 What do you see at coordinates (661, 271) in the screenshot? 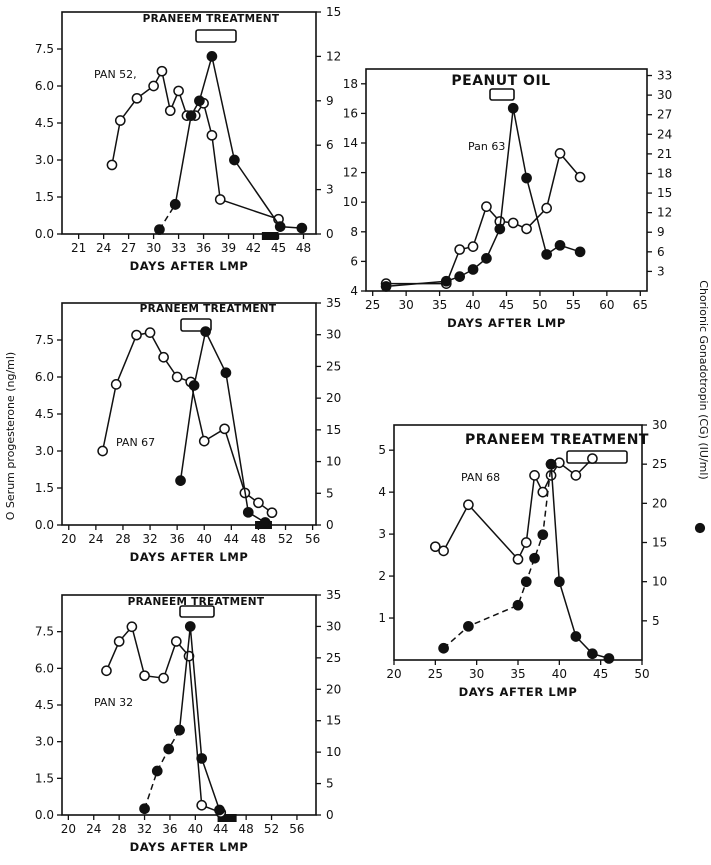
I see `y-right-tick-label: 3` at bounding box center [661, 271].